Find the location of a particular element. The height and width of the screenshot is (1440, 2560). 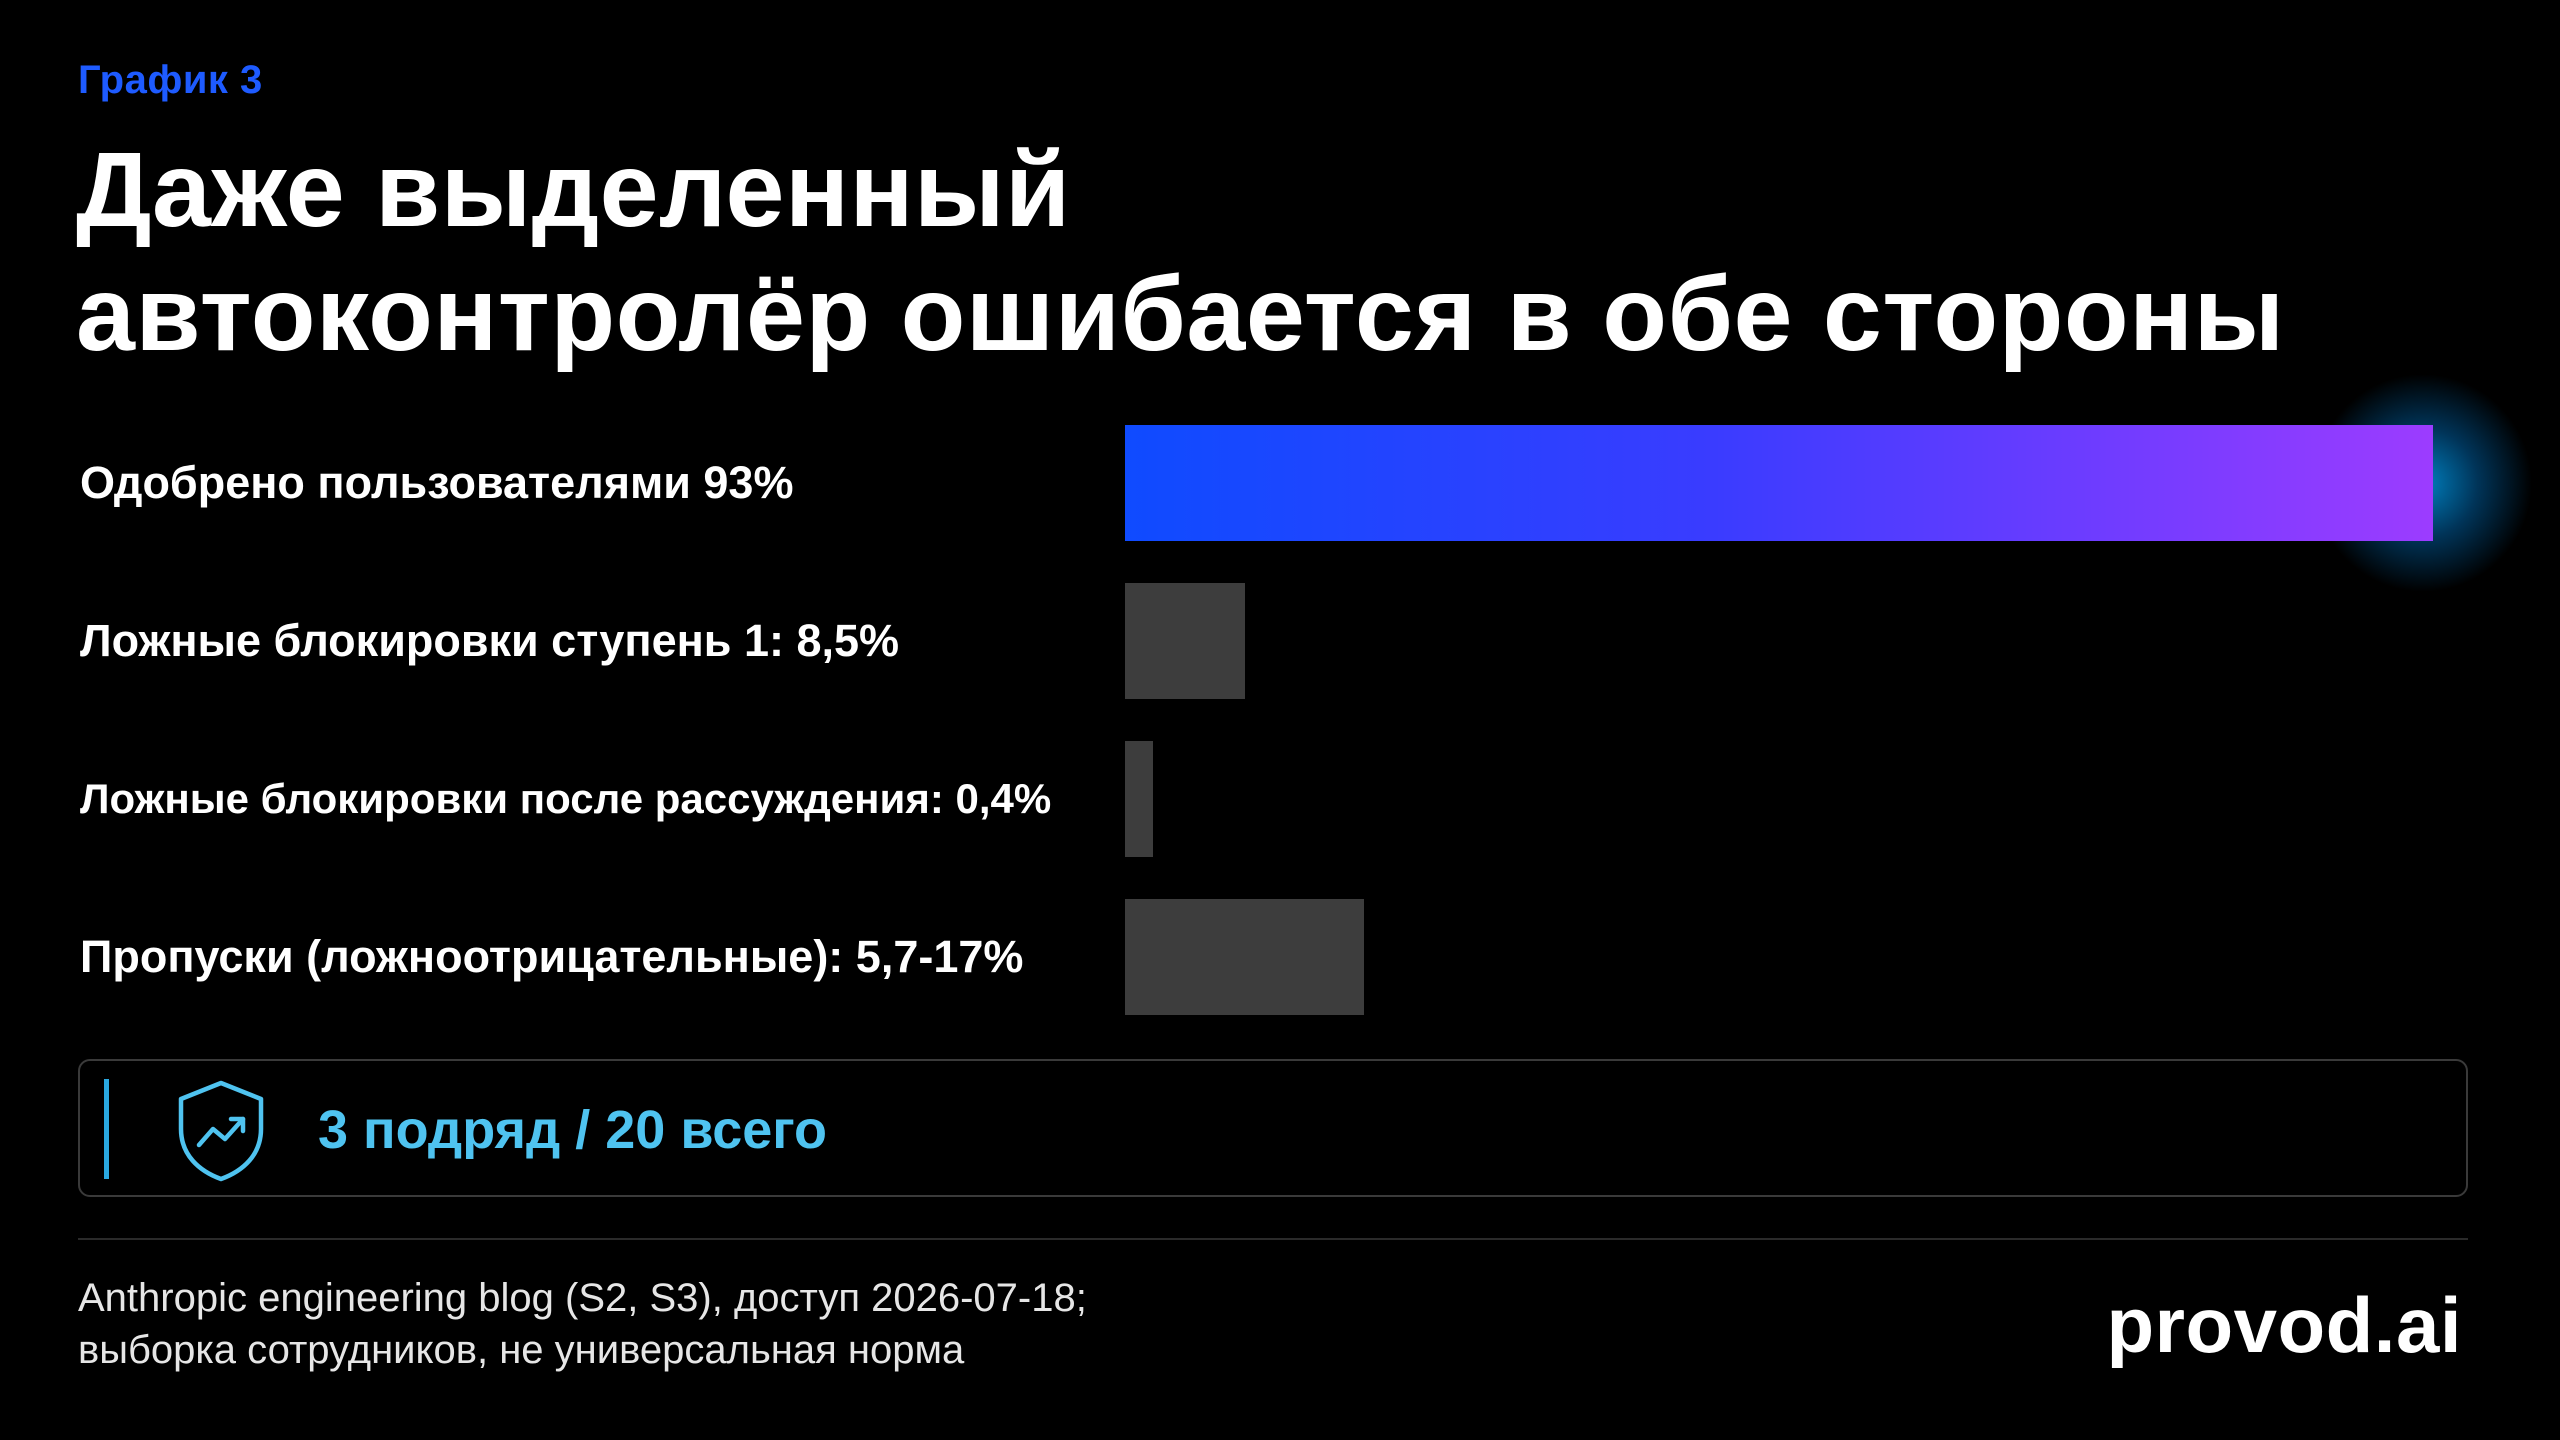

chart-title-line-2: автоконтролёр ошибается в обе стороны is located at coordinates (1180, 314).